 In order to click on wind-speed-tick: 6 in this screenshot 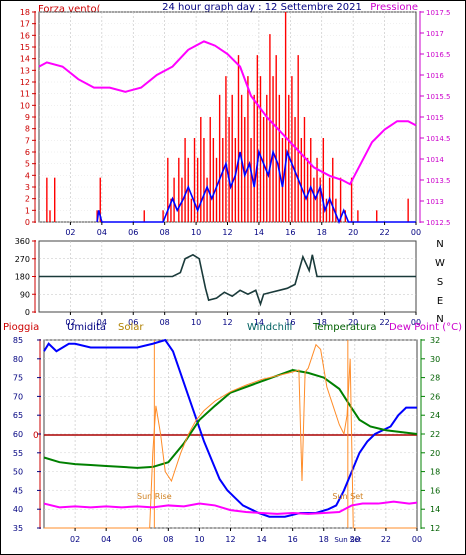, I will do `click(27, 152)`.